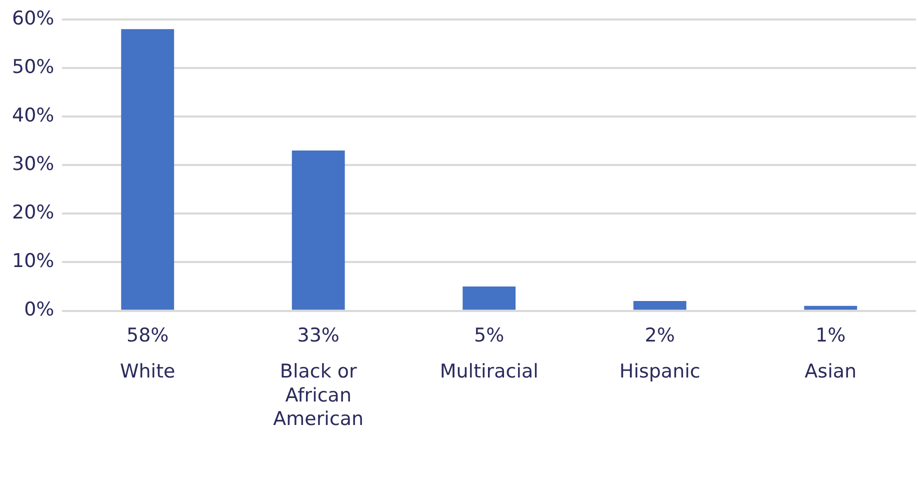 The height and width of the screenshot is (486, 918). Describe the element at coordinates (318, 335) in the screenshot. I see `data-label: 33%` at that location.